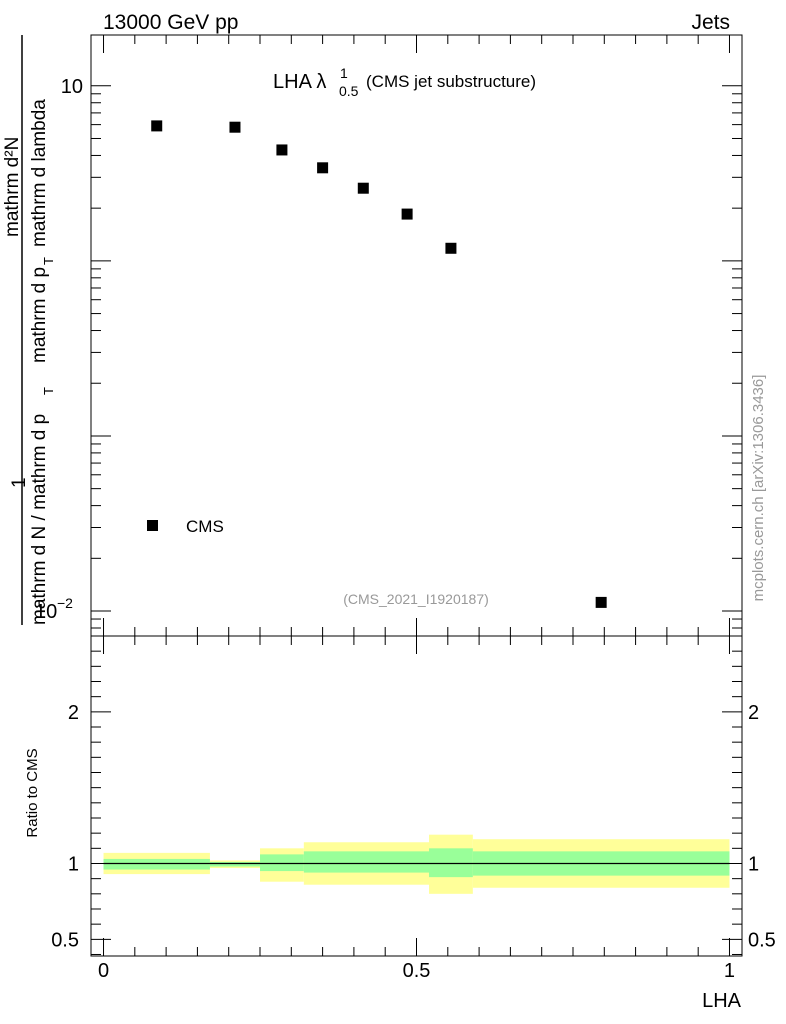  Describe the element at coordinates (152, 525) in the screenshot. I see `legend-marker` at that location.